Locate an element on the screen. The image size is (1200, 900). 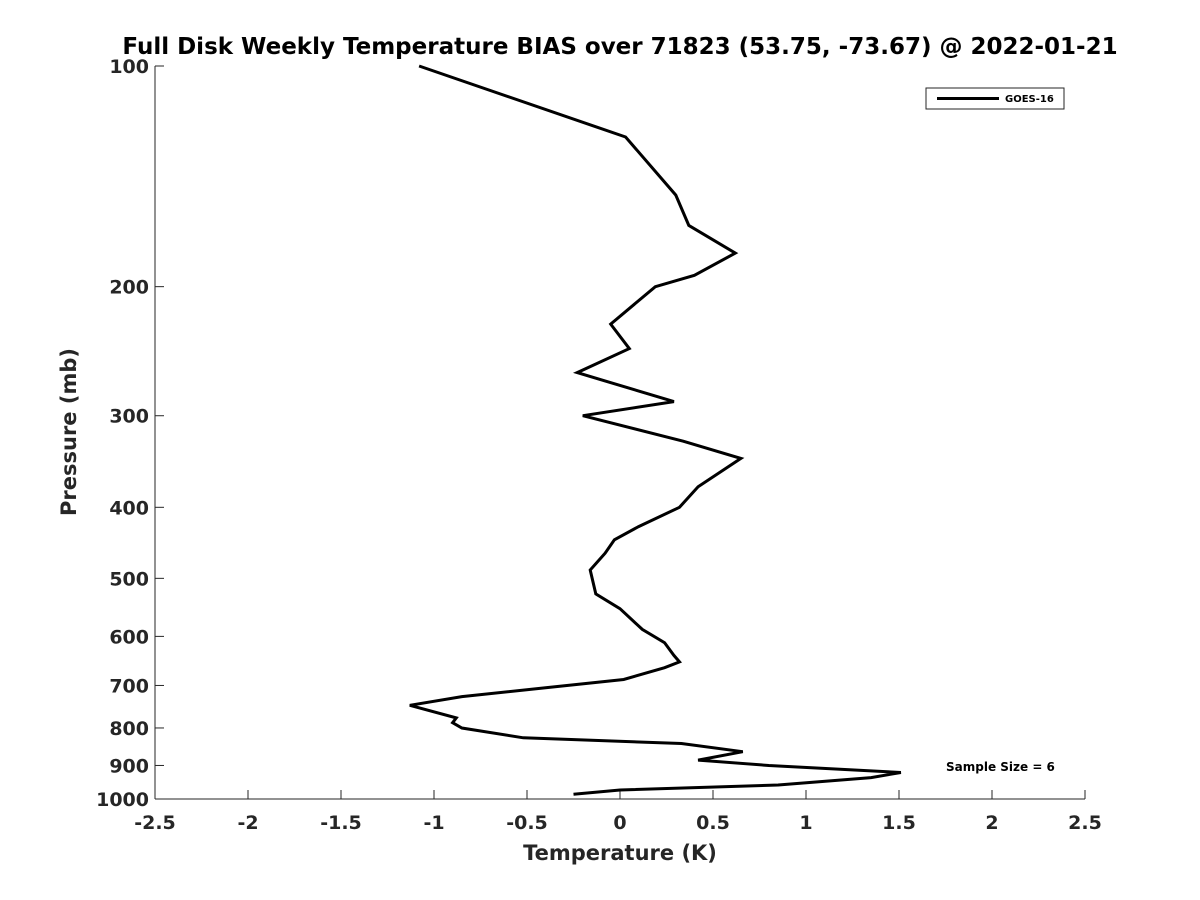
x-axis-ticks: -2.5 -2 -1.5 -1 -0.5 0 0.5 1 1.5 2 2.5 is located at coordinates (618, 812).